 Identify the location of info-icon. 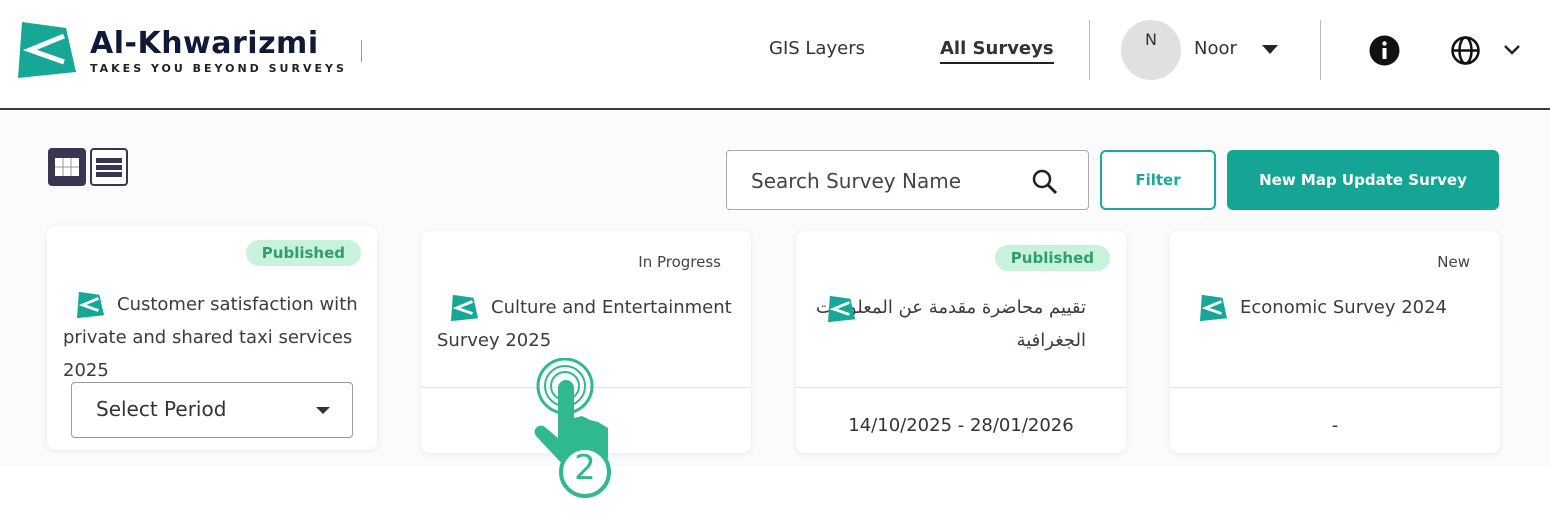
(1384, 50).